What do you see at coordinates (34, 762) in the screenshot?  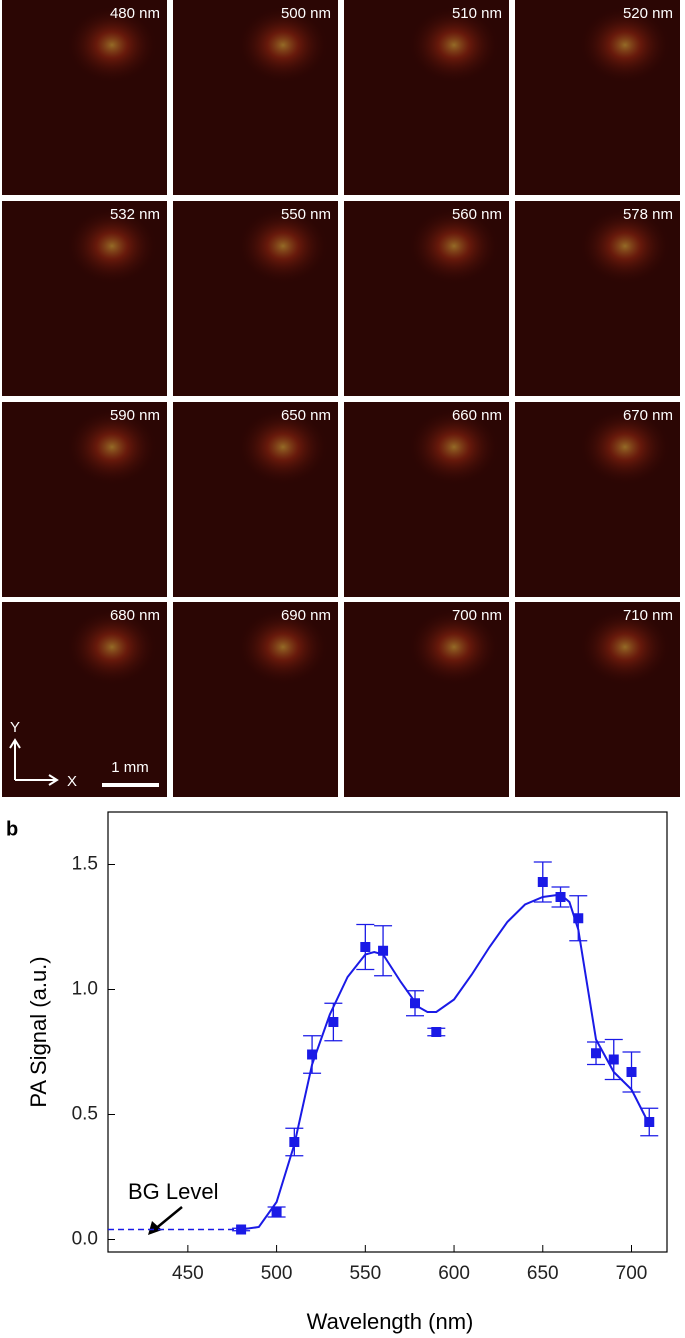 I see `axis-arrows` at bounding box center [34, 762].